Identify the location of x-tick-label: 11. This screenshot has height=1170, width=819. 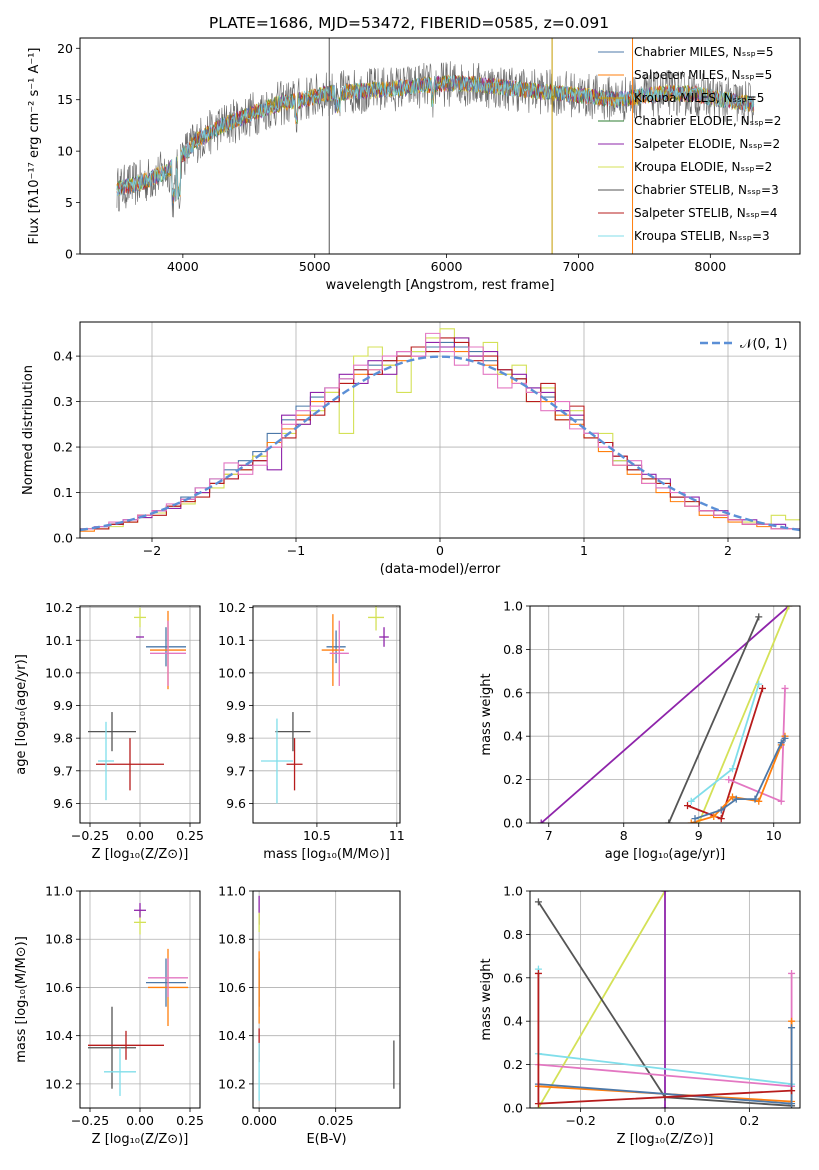
(397, 835).